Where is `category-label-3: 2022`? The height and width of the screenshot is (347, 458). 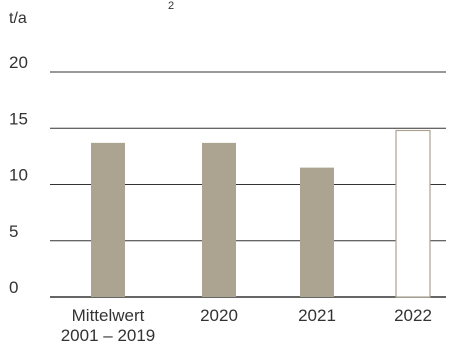
category-label-3: 2022 is located at coordinates (413, 315).